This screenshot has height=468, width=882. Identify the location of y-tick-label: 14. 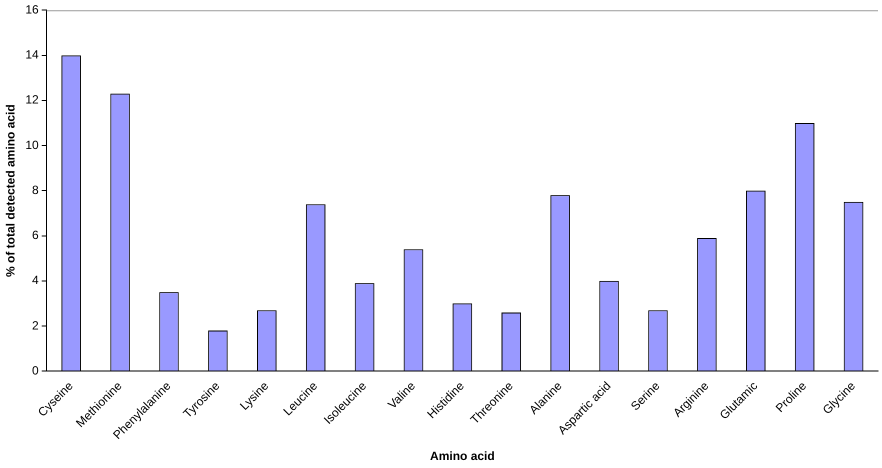
(32, 55).